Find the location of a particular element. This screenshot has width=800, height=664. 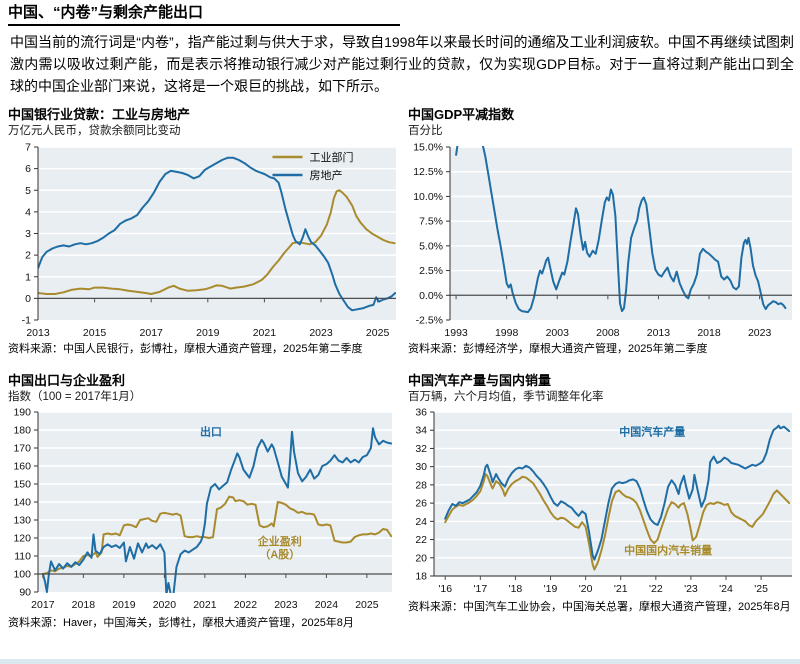

y-tick-label: -2.5% is located at coordinates (429, 321).